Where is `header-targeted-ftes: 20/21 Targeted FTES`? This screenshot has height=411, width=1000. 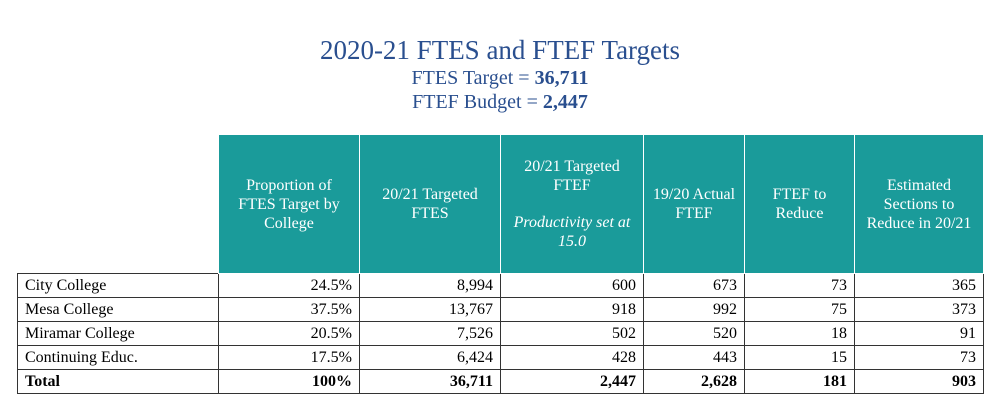 header-targeted-ftes: 20/21 Targeted FTES is located at coordinates (430, 204).